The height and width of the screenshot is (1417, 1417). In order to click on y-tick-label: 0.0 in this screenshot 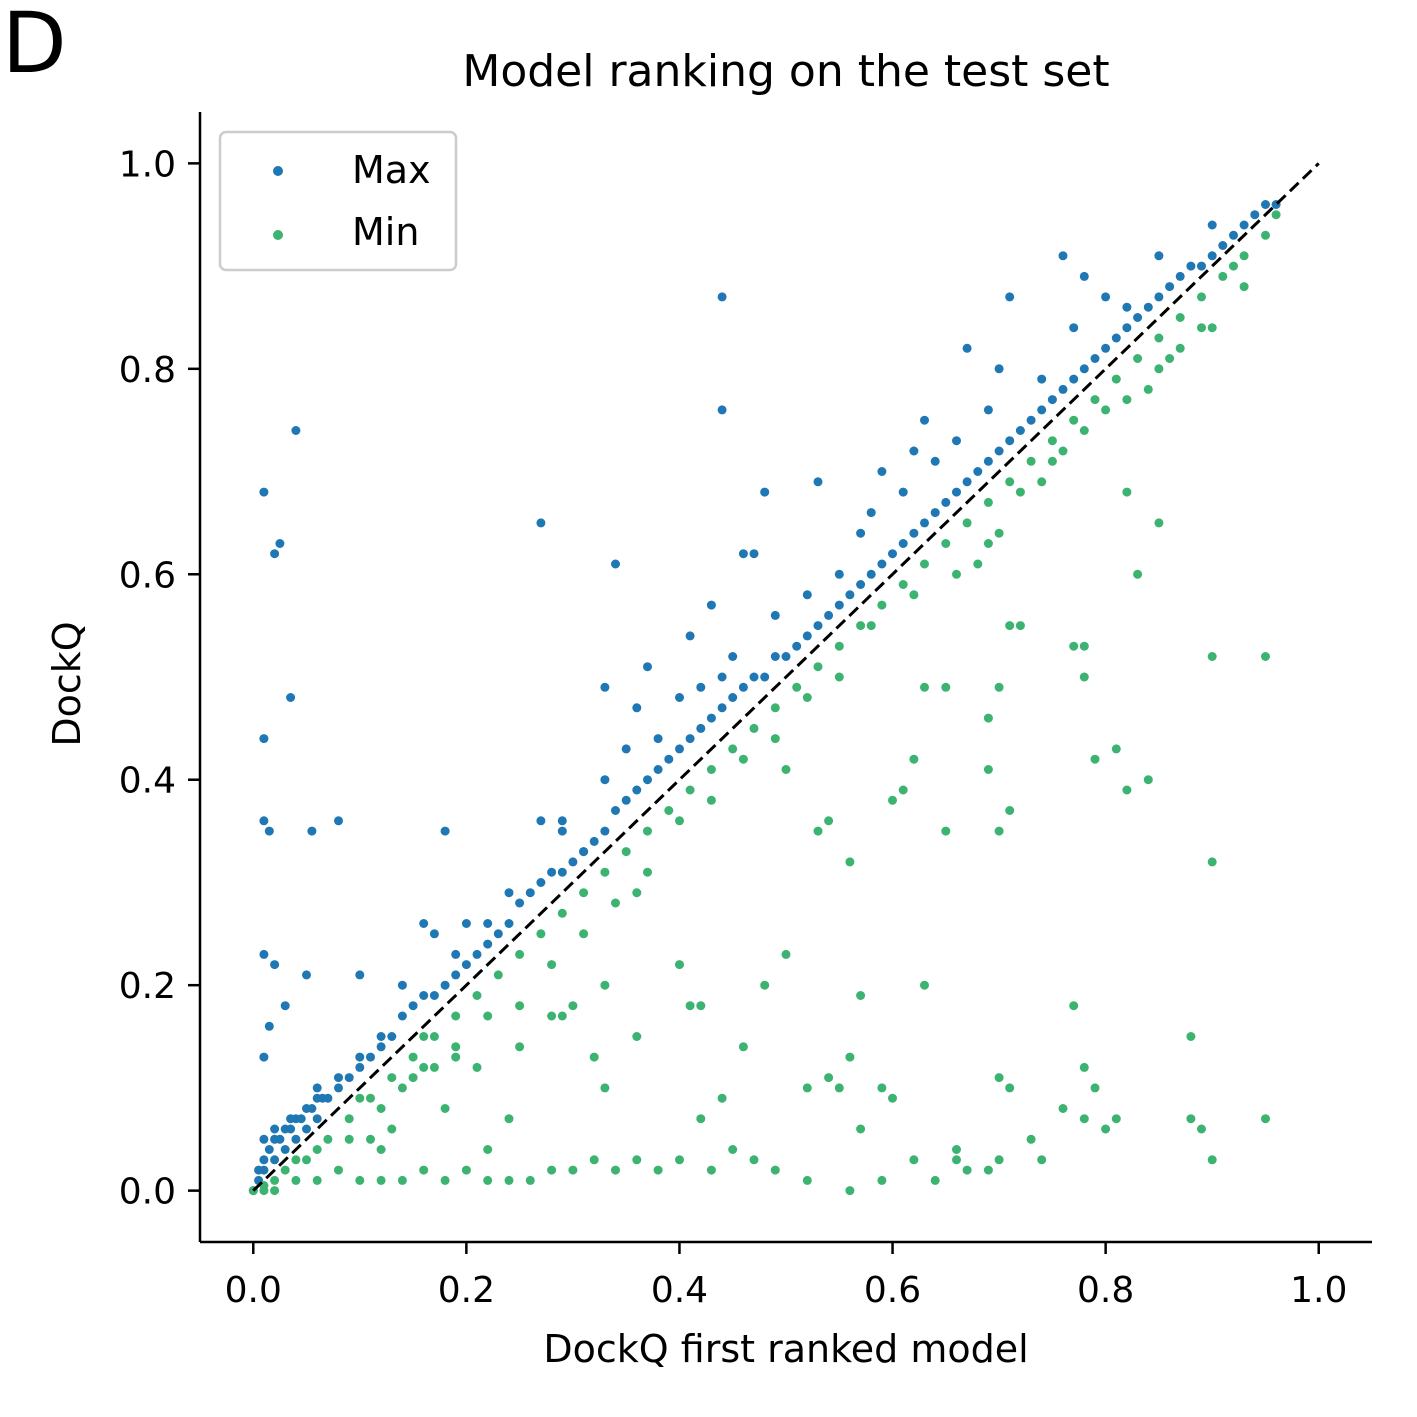, I will do `click(147, 1192)`.